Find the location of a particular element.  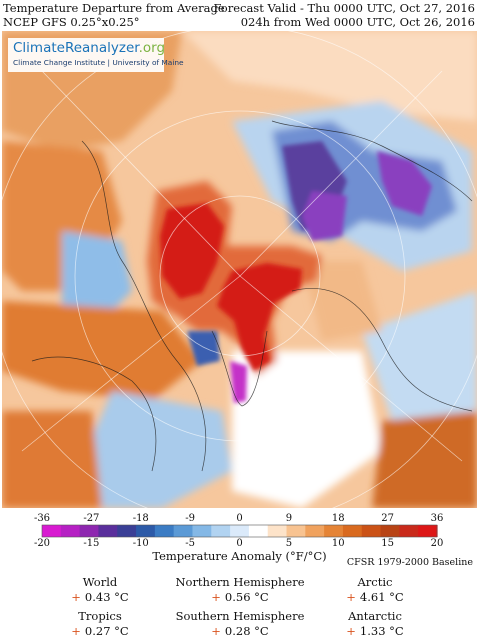

colorbar-c-tick: 0 is located at coordinates (239, 543).